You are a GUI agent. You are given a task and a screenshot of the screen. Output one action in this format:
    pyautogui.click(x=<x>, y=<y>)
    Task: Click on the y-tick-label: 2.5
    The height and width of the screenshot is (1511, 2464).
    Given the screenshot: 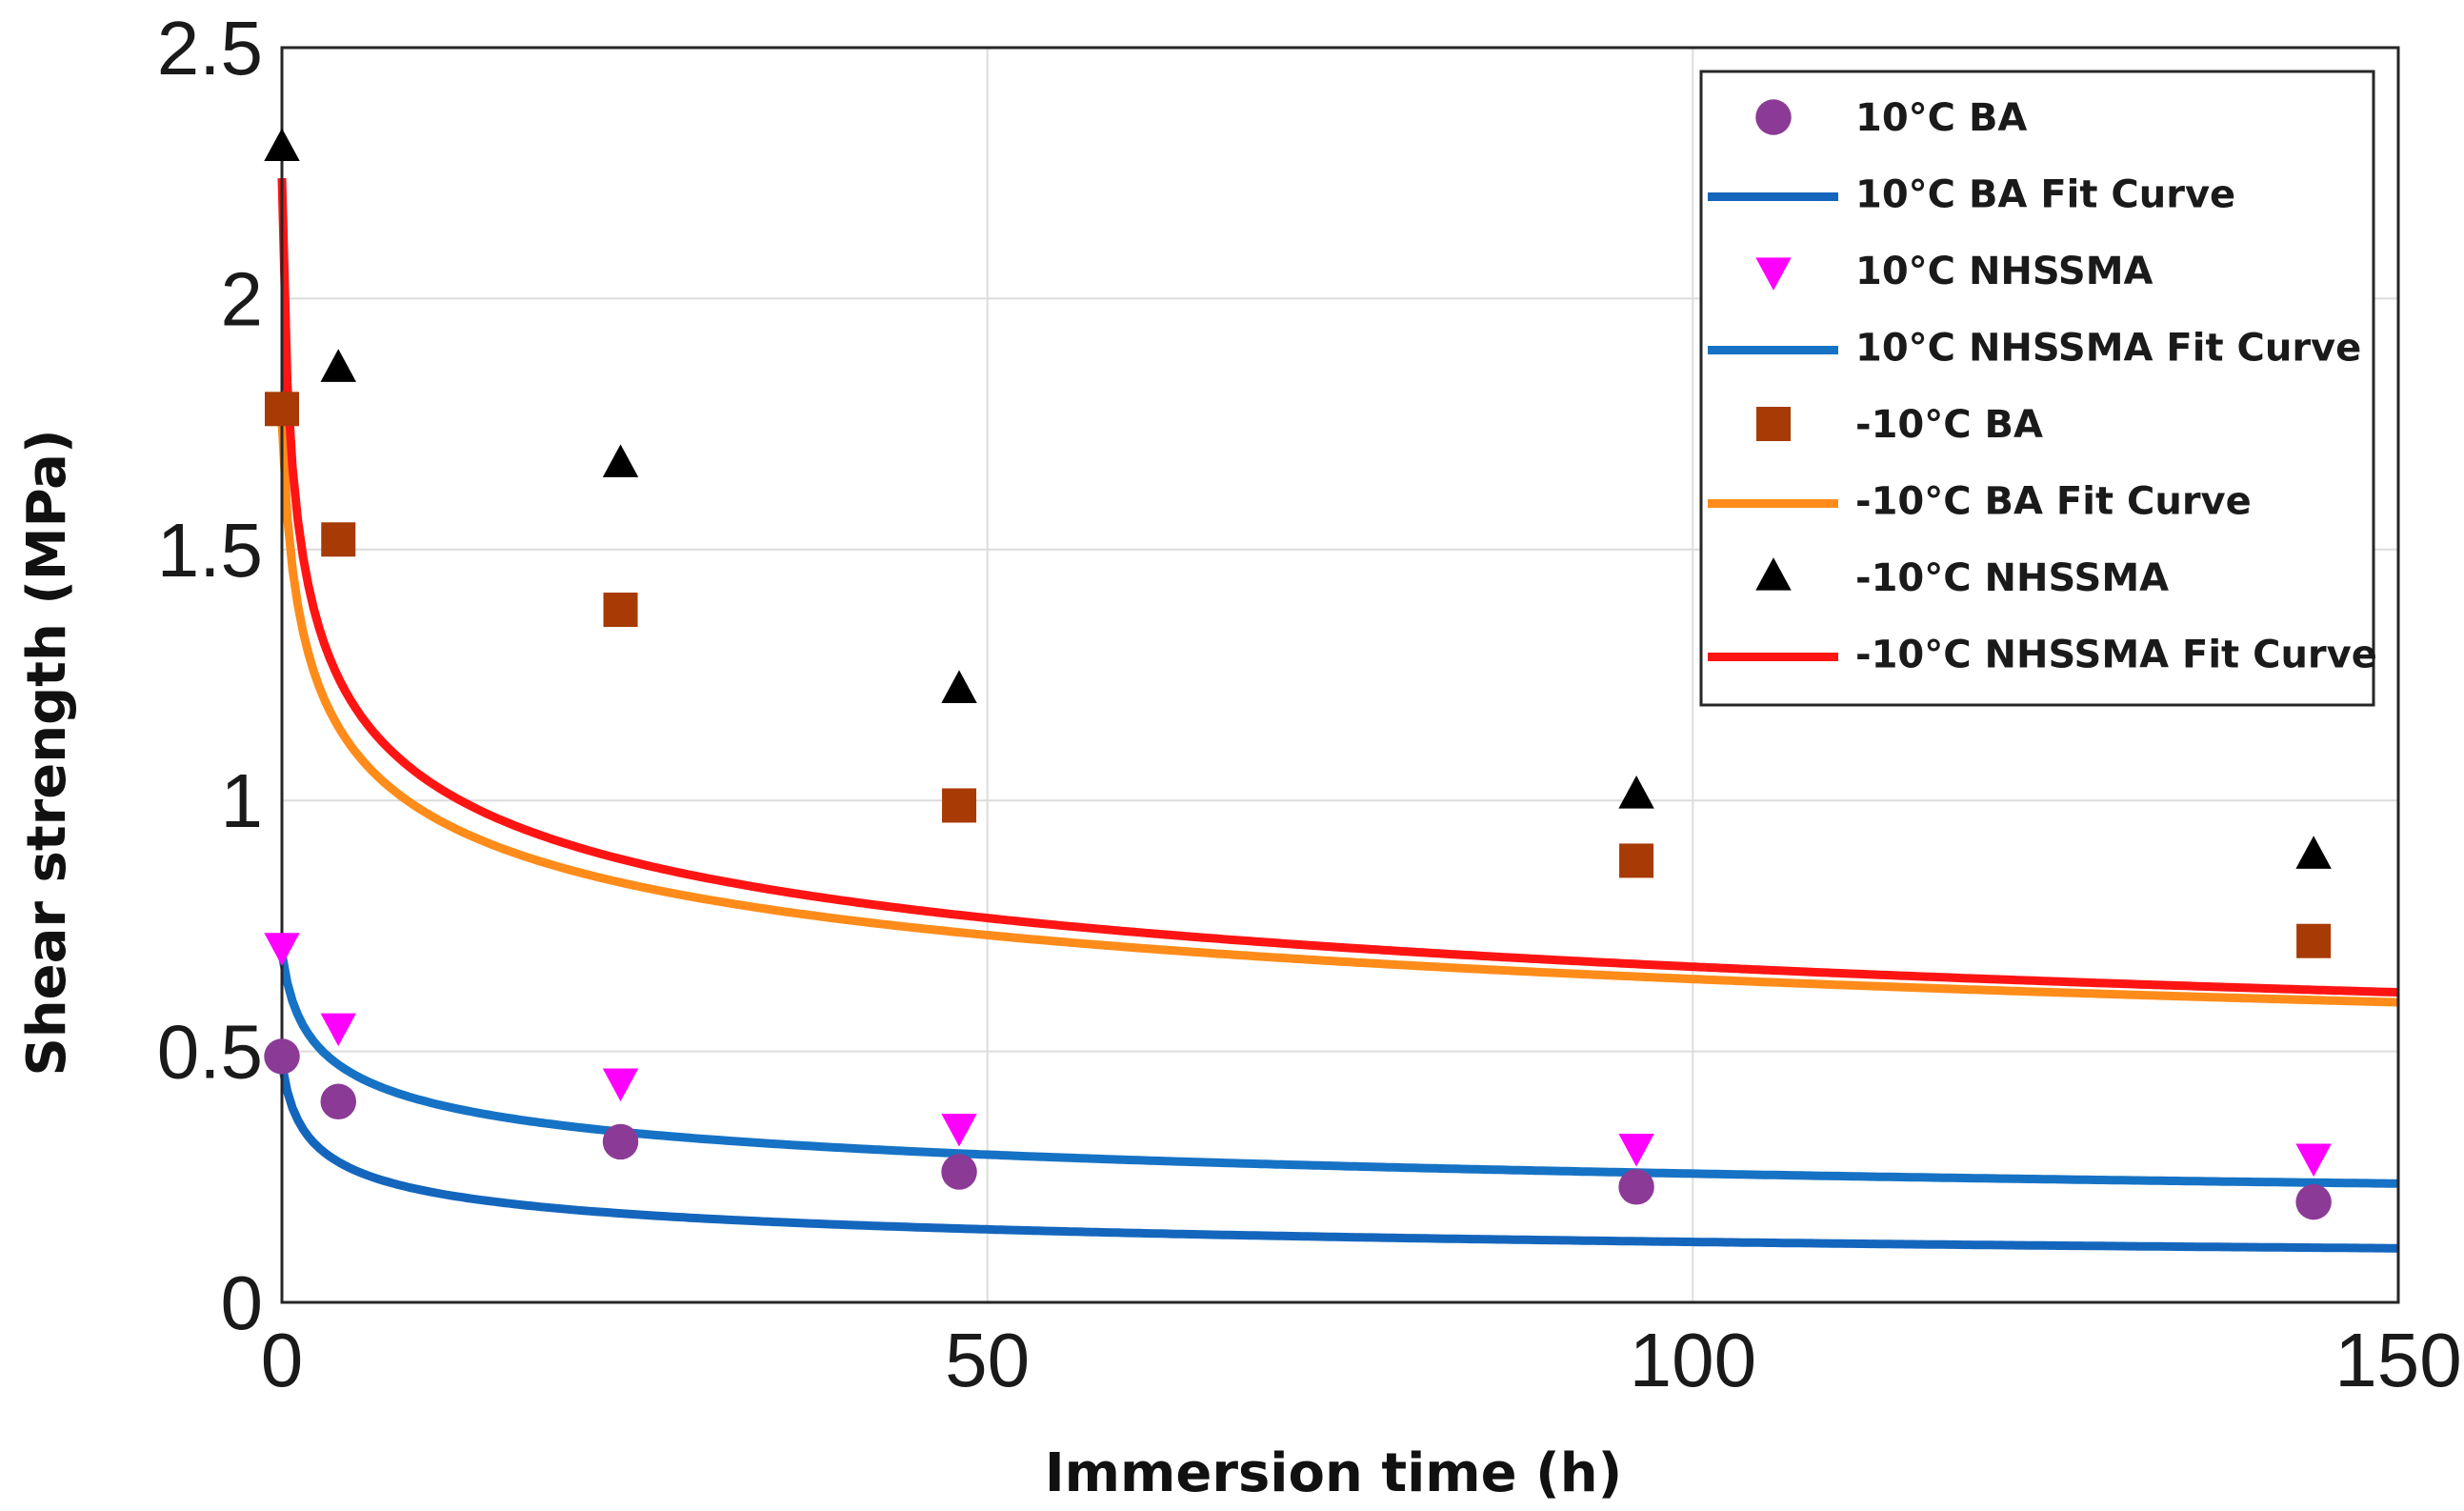 What is the action you would take?
    pyautogui.click(x=210, y=48)
    